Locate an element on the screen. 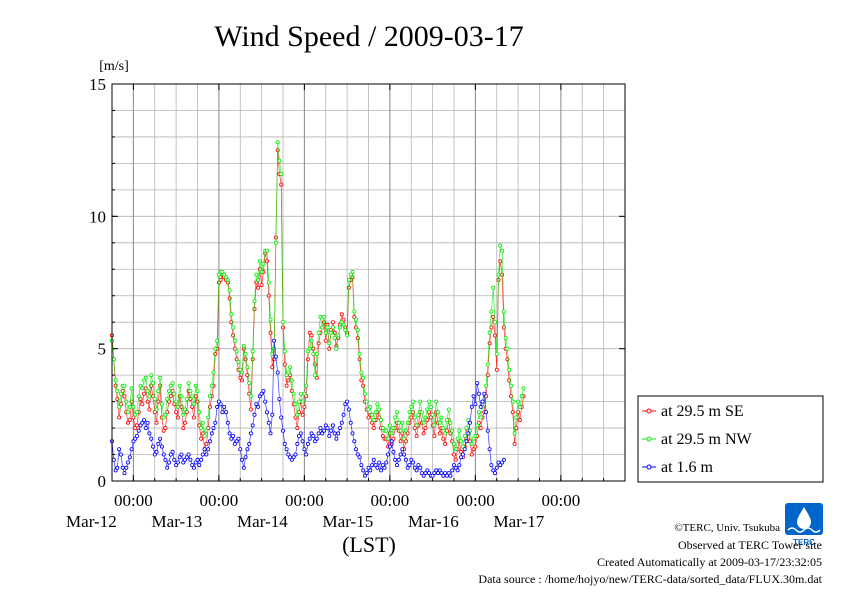 The image size is (842, 595). legend-box is located at coordinates (730, 439).